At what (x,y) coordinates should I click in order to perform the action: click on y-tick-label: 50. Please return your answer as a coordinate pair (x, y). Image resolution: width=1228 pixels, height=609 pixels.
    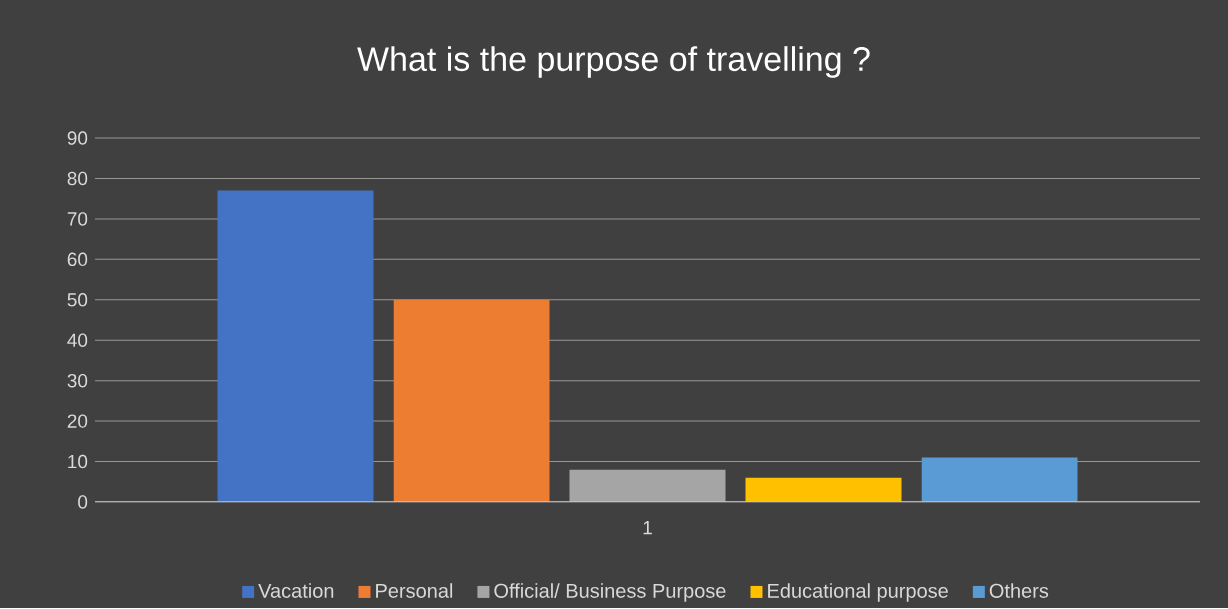
    Looking at the image, I should click on (77, 300).